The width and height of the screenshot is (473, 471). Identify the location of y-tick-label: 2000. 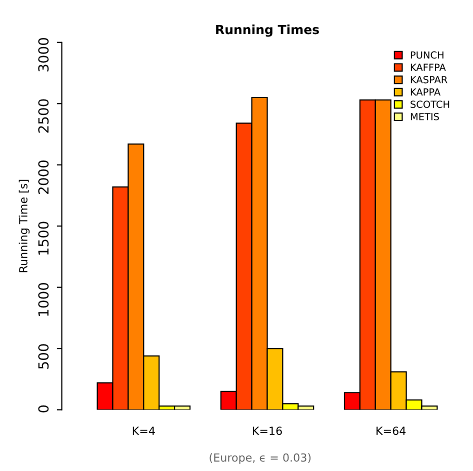
(43, 177).